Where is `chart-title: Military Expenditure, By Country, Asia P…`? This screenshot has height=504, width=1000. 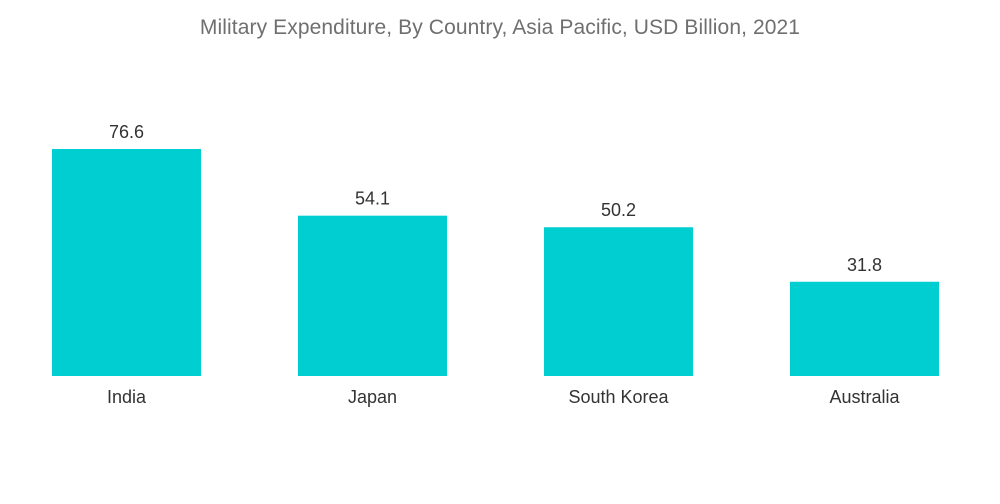 chart-title: Military Expenditure, By Country, Asia P… is located at coordinates (500, 27).